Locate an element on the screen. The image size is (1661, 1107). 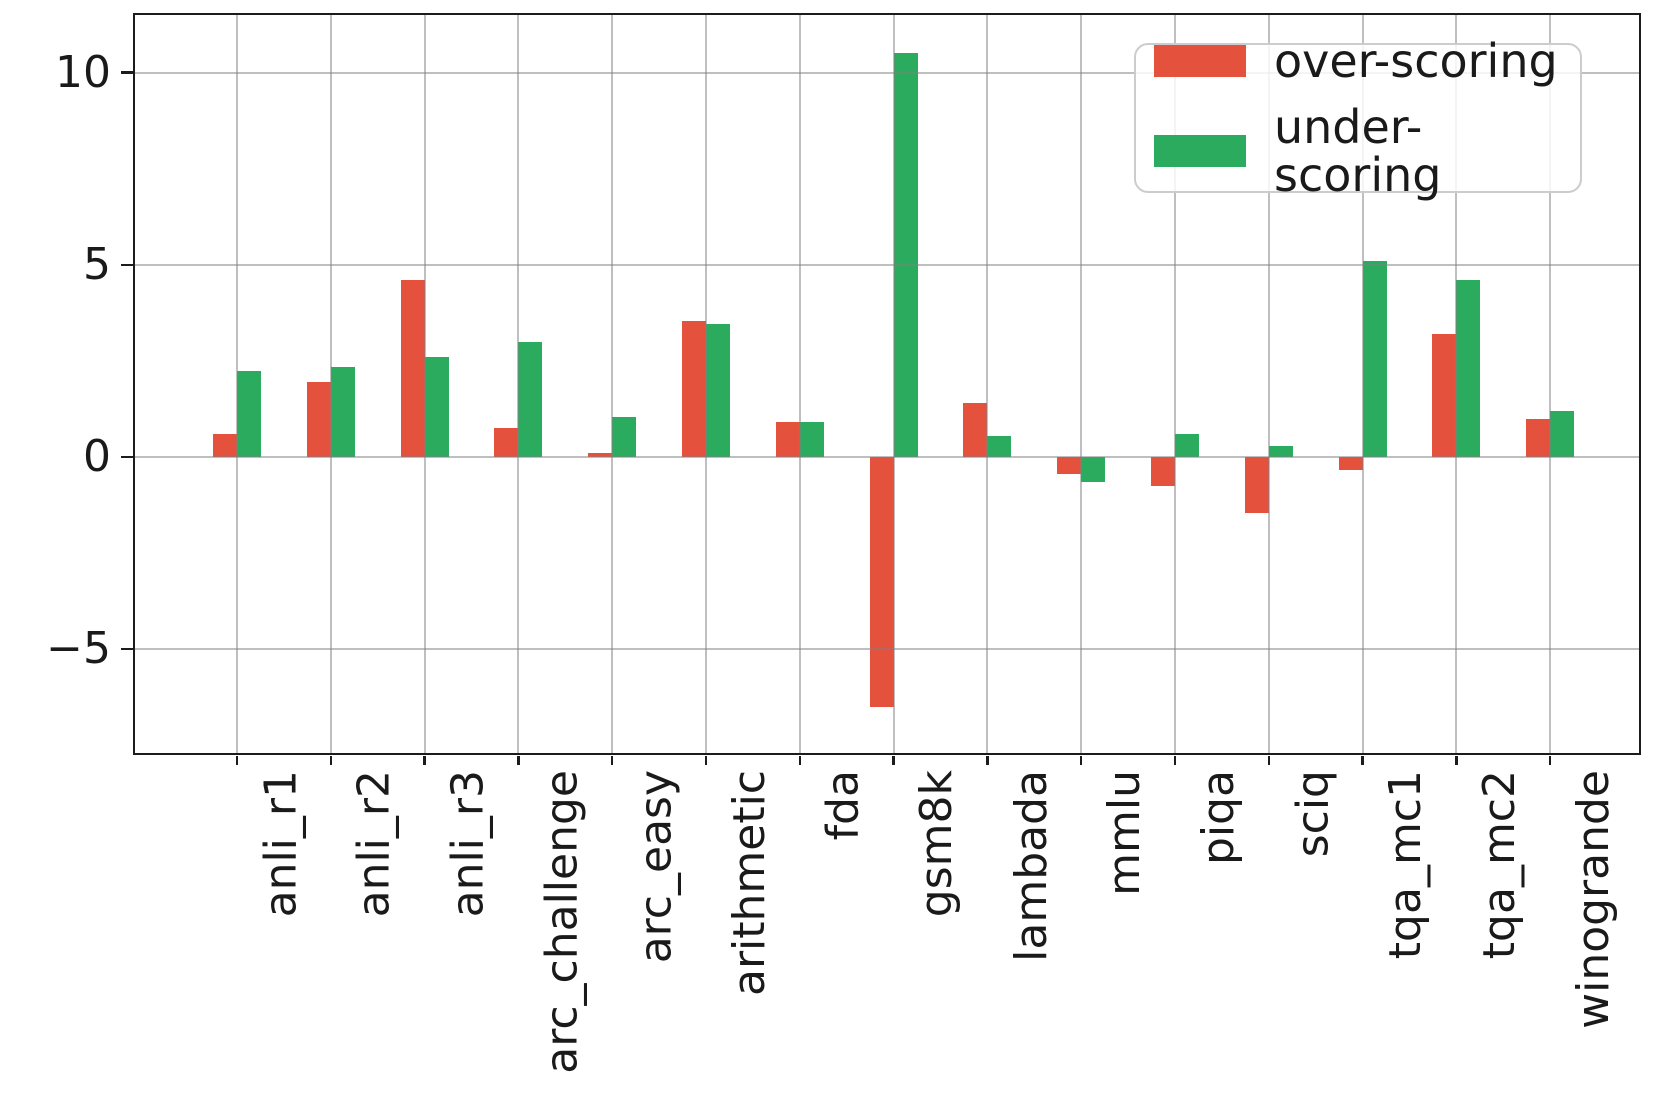
bar-over-scoring-arc_challenge is located at coordinates (506, 443).